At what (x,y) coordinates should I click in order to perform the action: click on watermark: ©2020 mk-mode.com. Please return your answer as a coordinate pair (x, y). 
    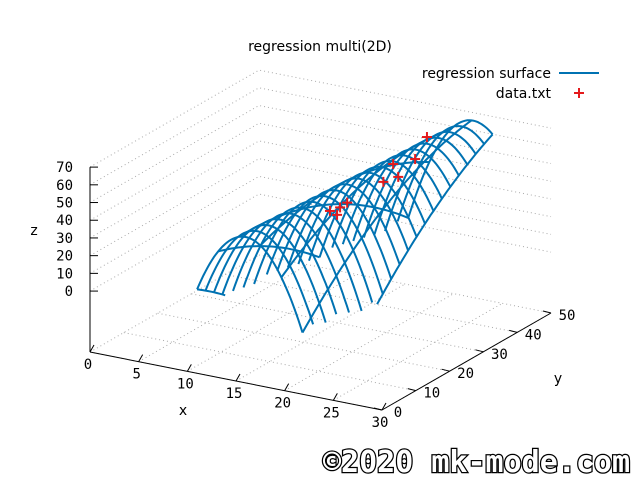
    Looking at the image, I should click on (476, 462).